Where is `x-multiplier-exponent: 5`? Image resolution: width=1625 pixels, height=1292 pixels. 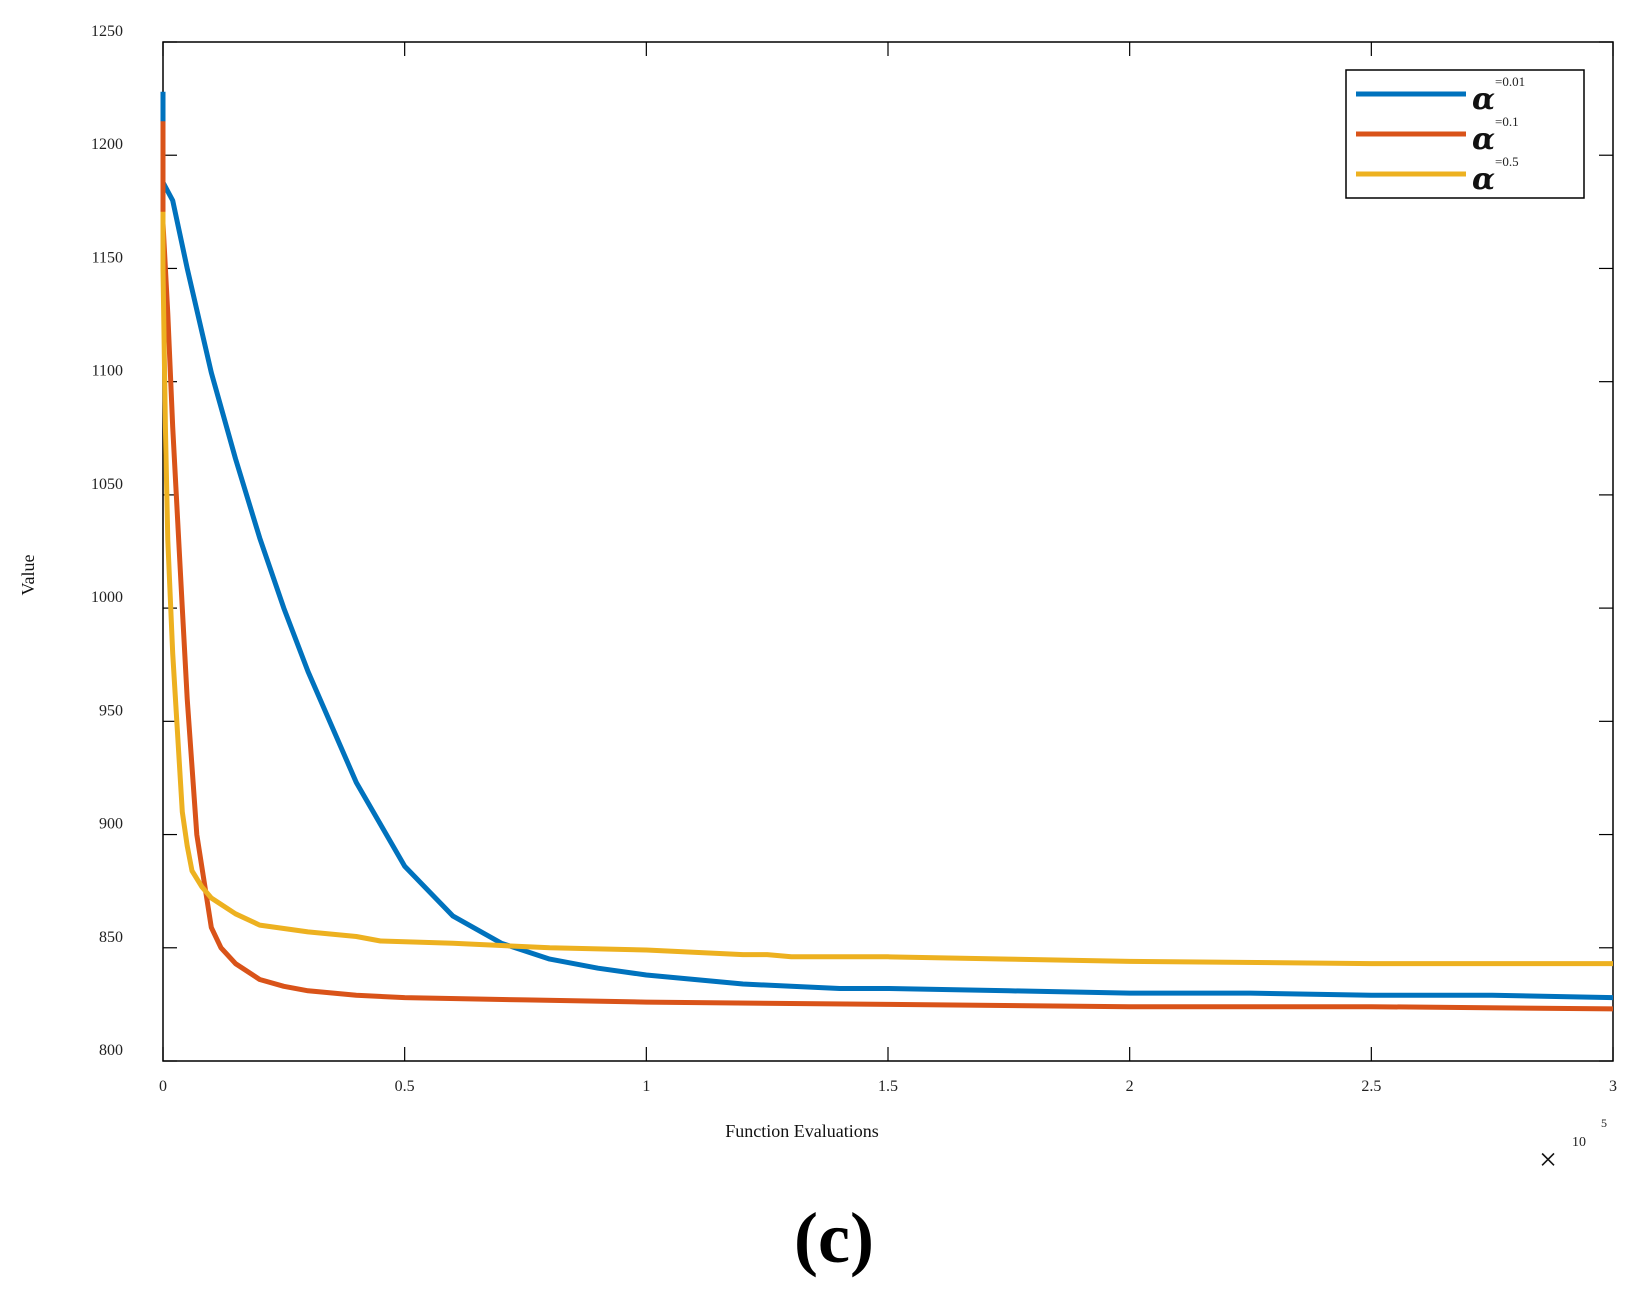 x-multiplier-exponent: 5 is located at coordinates (1604, 1123).